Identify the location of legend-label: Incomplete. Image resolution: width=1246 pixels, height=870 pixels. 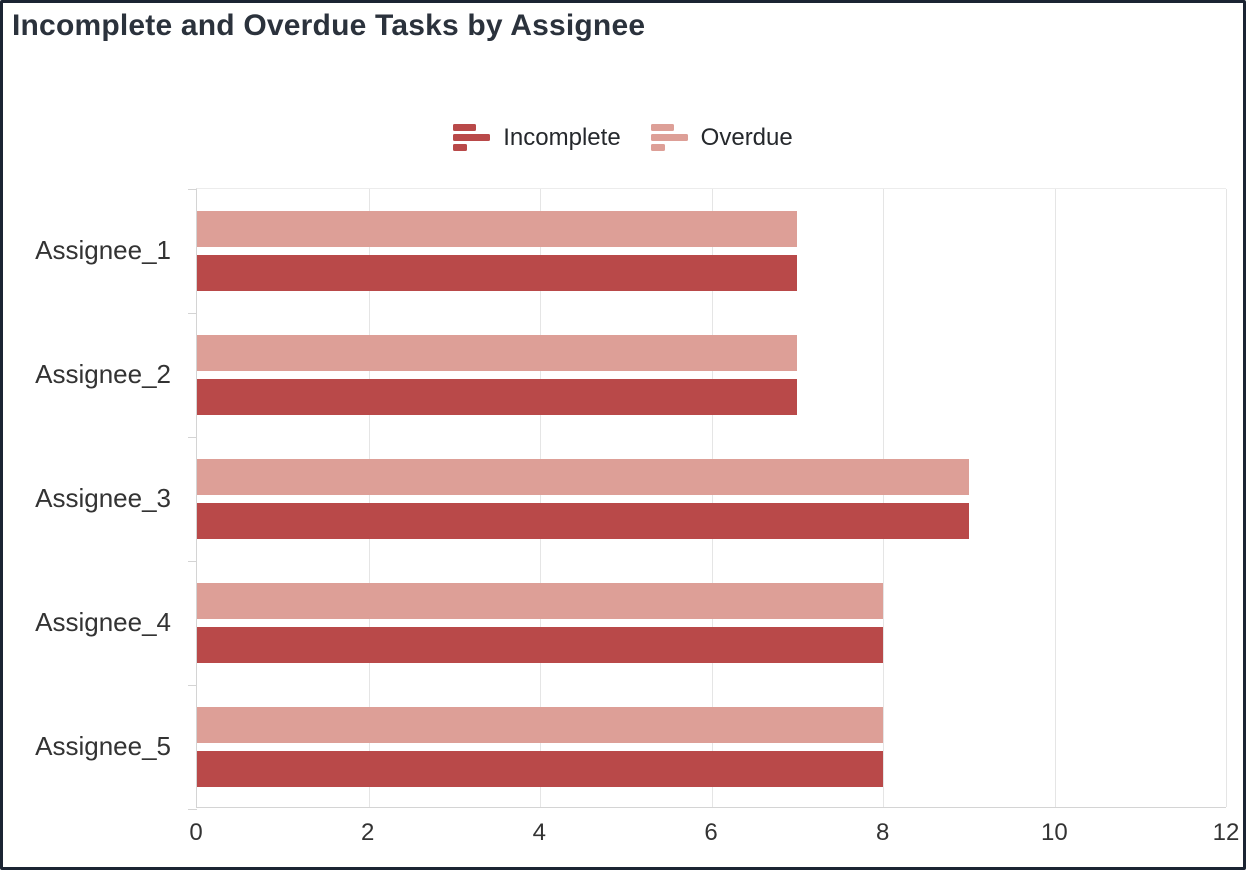
(562, 137).